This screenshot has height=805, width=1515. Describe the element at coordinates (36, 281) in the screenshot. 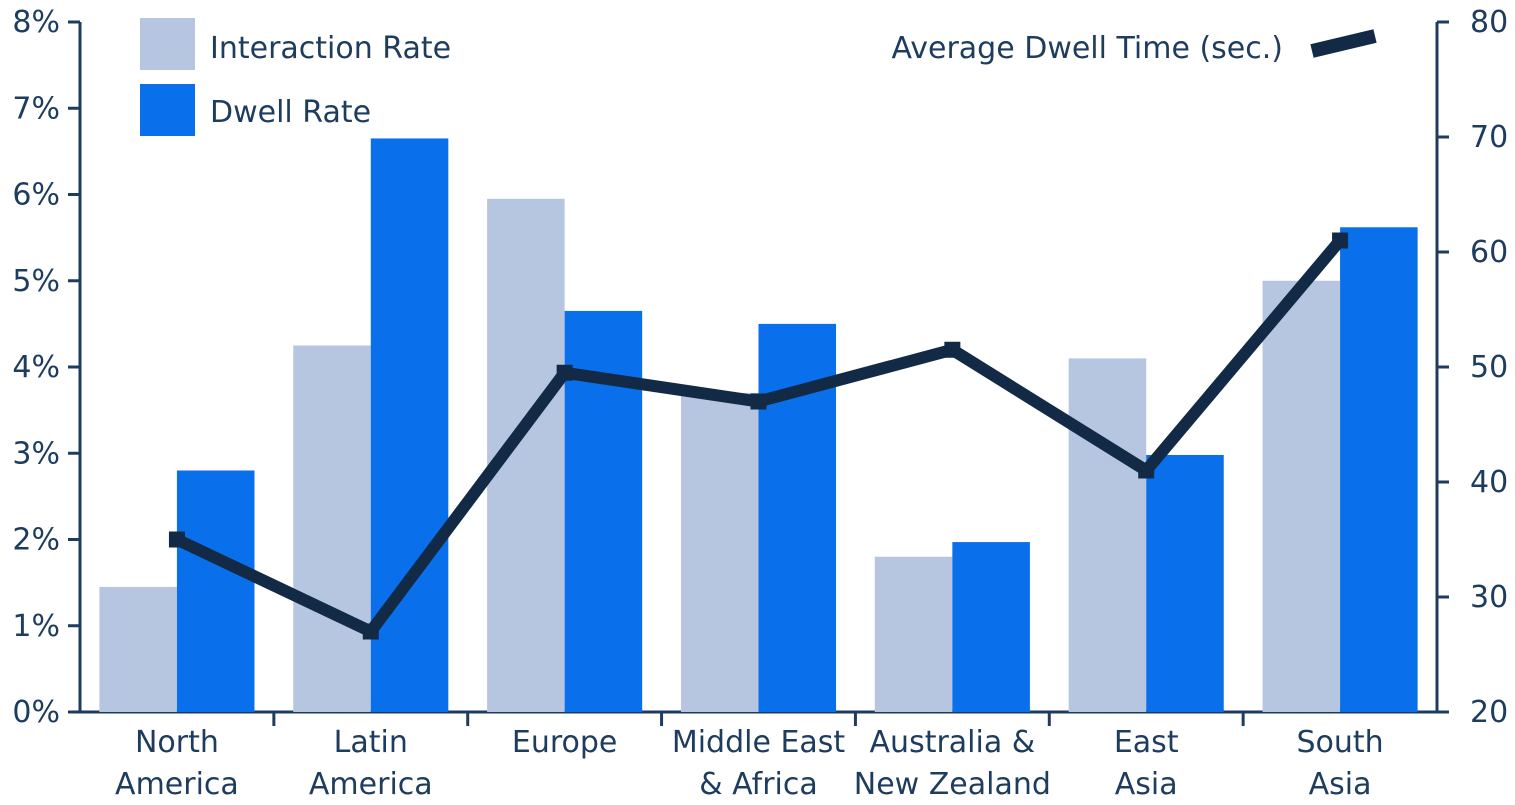

I see `left-tick-label: 5%` at that location.